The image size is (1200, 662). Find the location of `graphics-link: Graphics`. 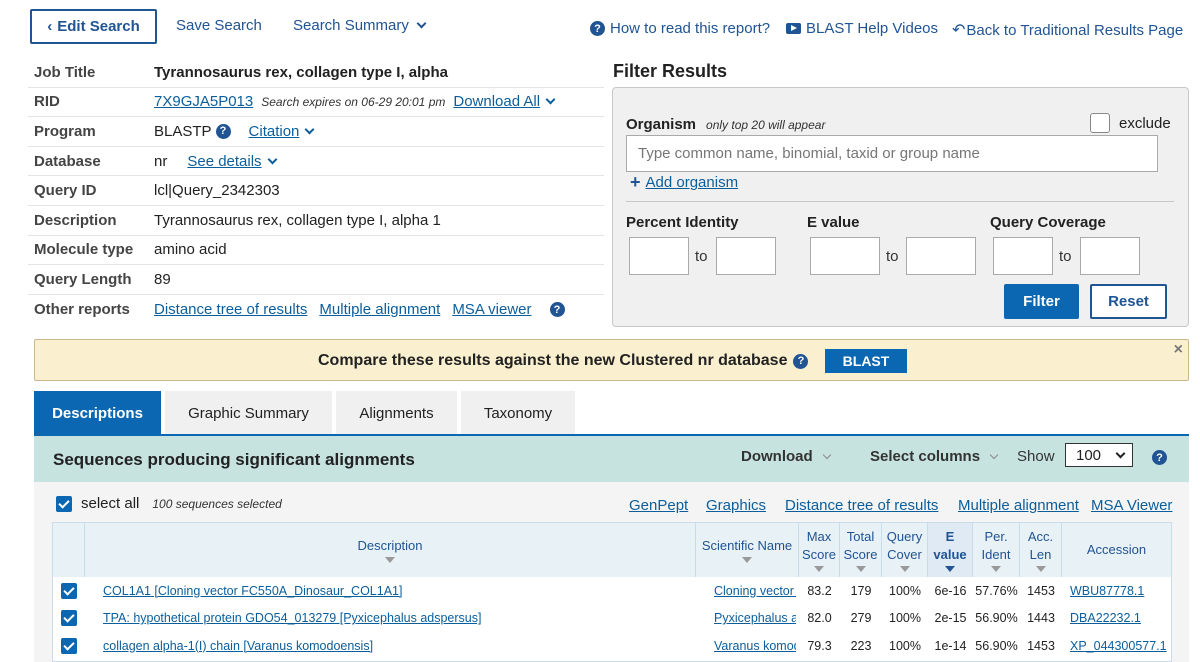

graphics-link: Graphics is located at coordinates (736, 505).